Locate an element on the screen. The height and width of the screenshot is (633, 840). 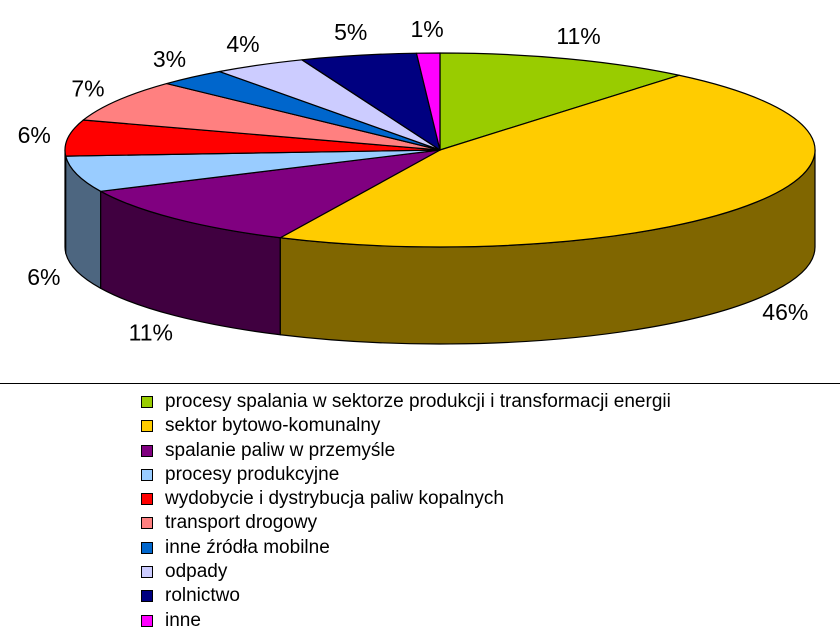
legend-item: transport drogowy is located at coordinates (406, 523).